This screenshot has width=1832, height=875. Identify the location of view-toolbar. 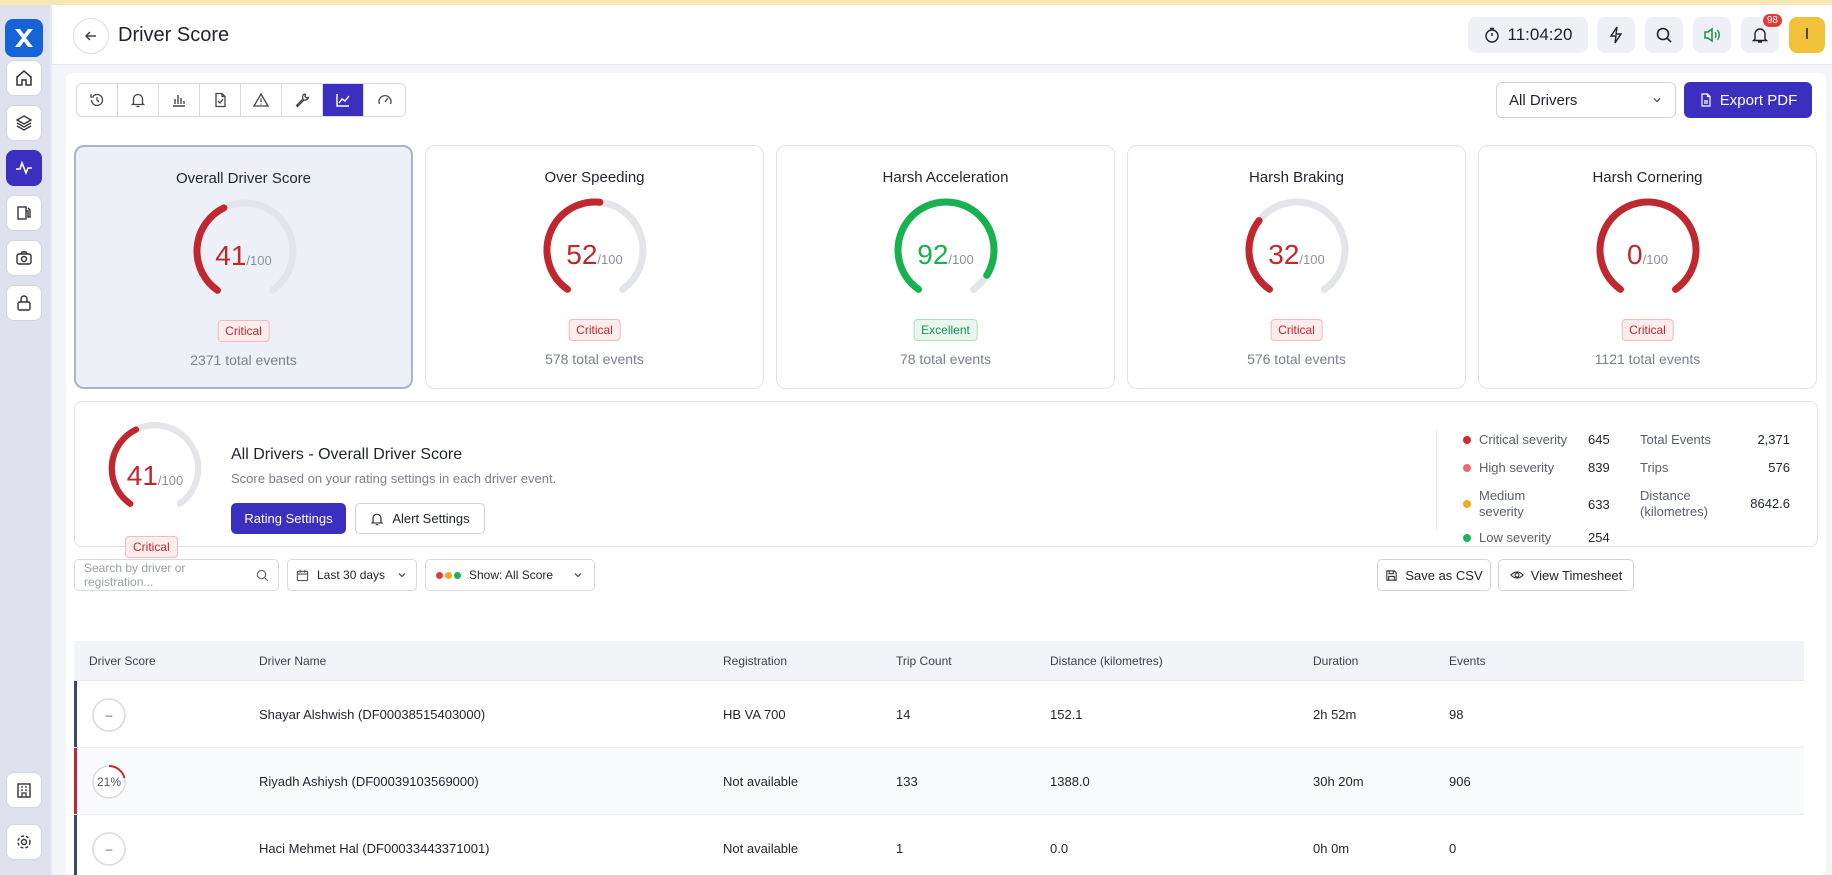
(241, 100).